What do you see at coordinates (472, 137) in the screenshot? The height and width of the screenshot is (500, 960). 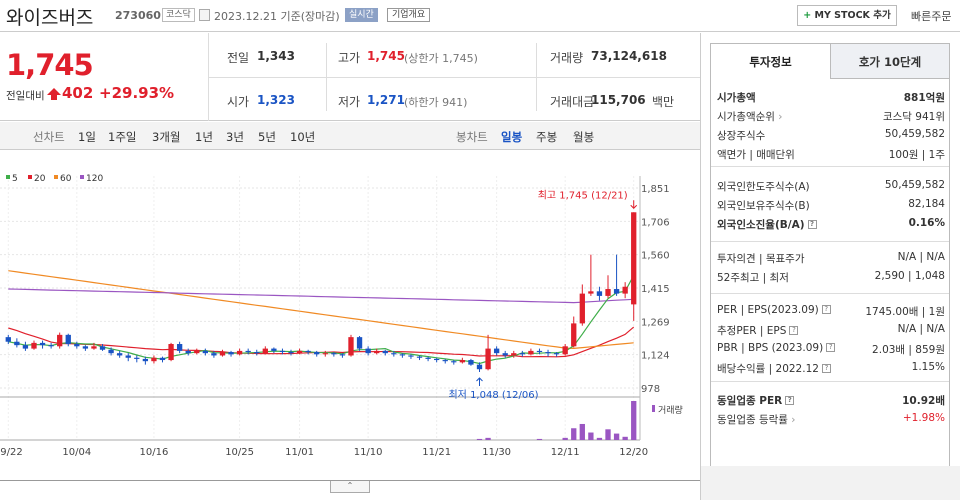 I see `candle-chart-label: 봉차트` at bounding box center [472, 137].